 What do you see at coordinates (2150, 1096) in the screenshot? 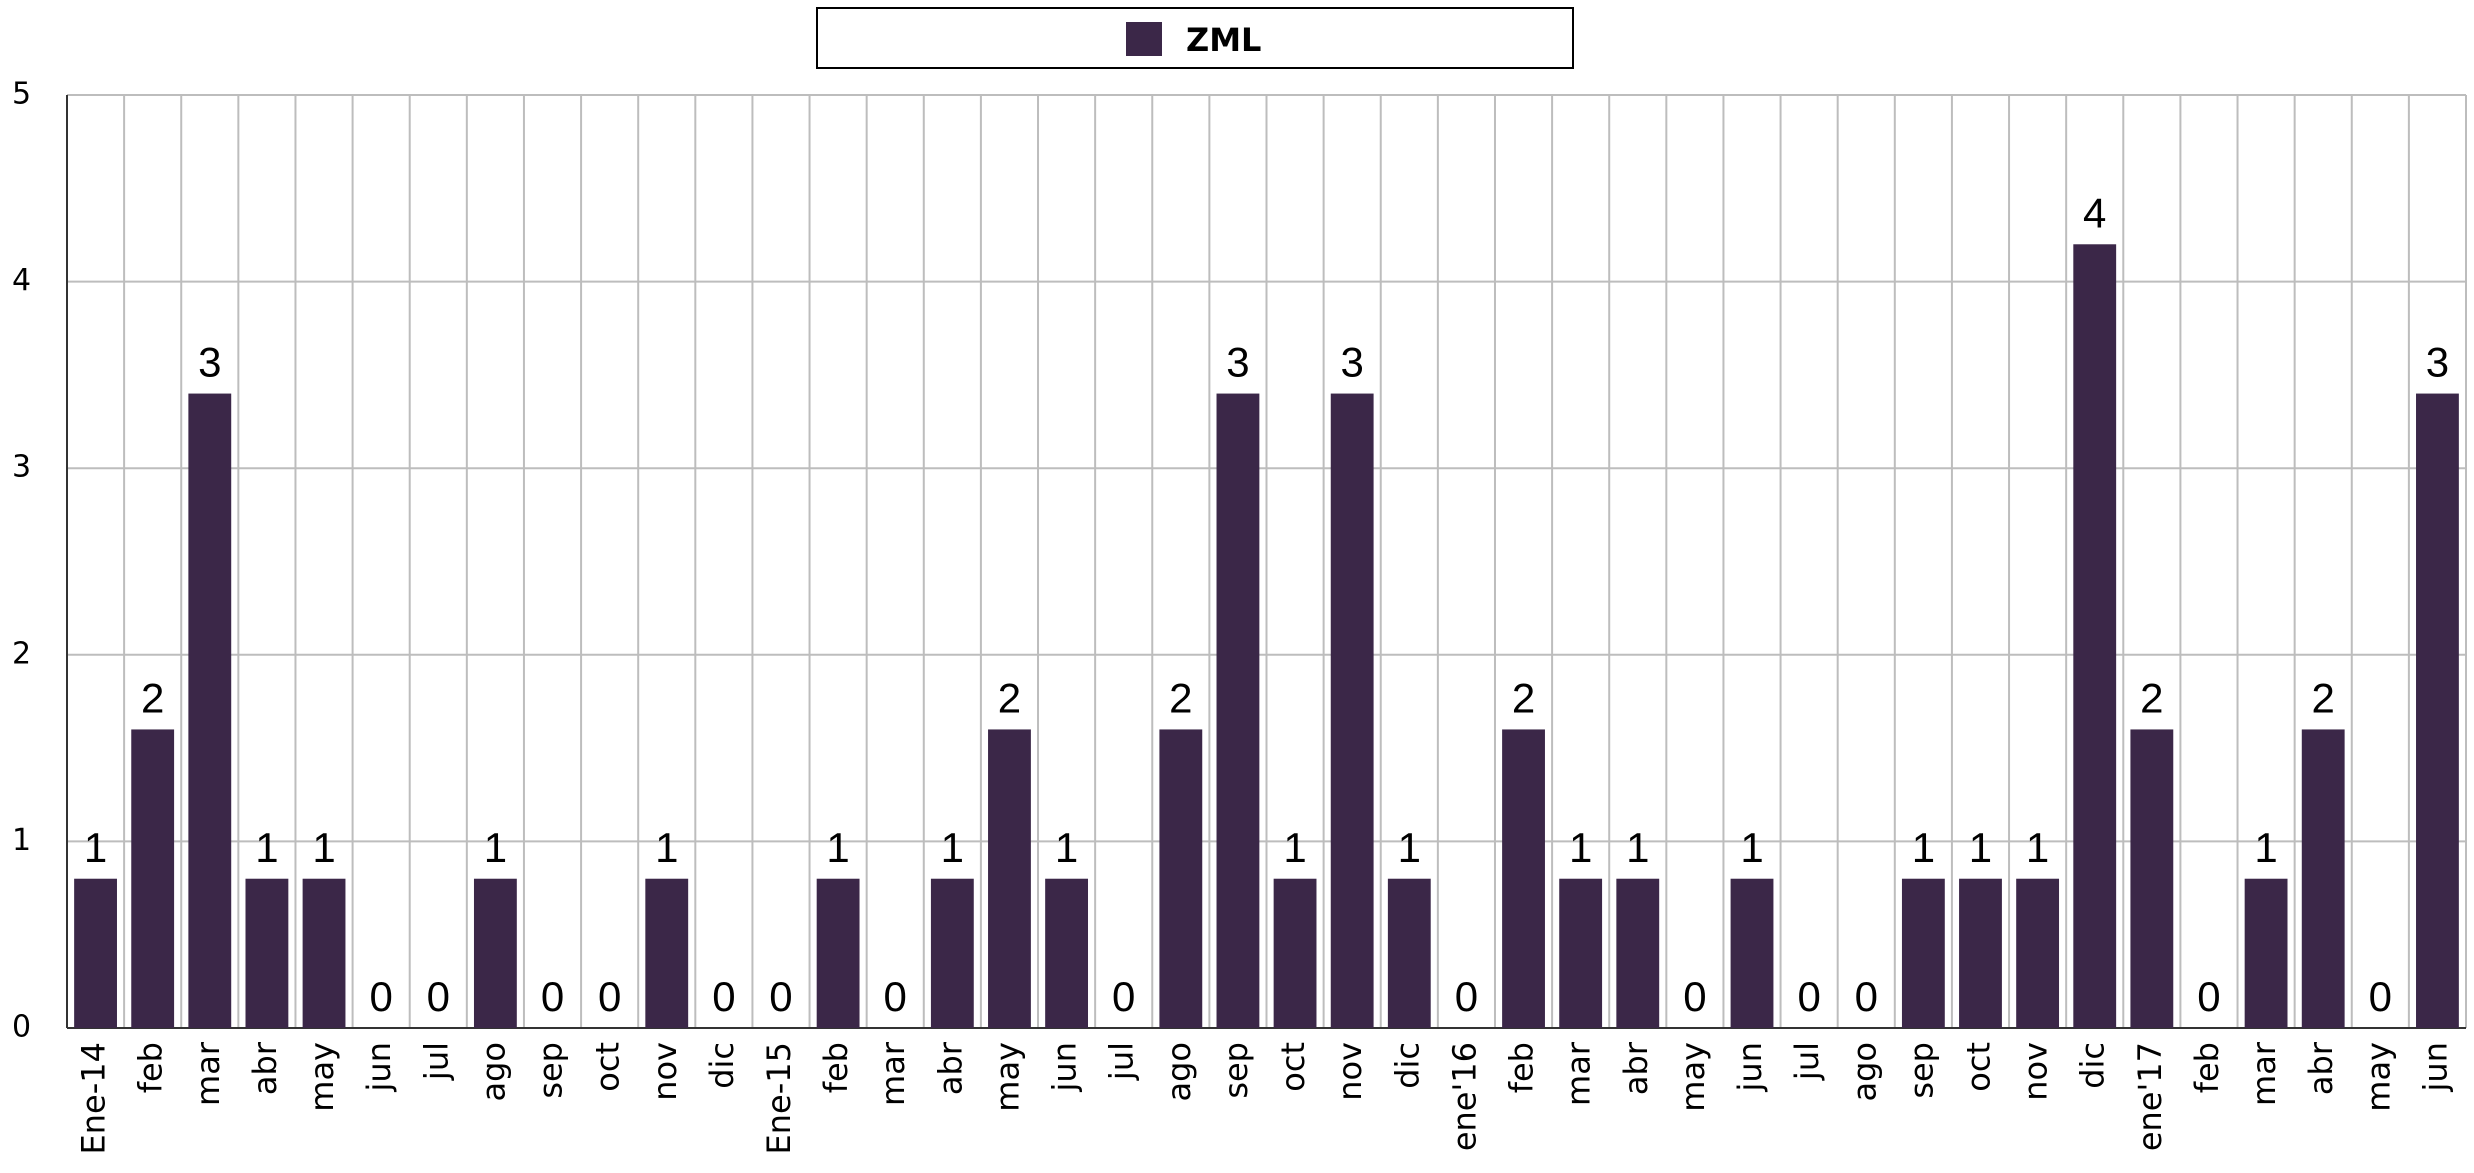
I see `x-tick-label: ene'17` at bounding box center [2150, 1096].